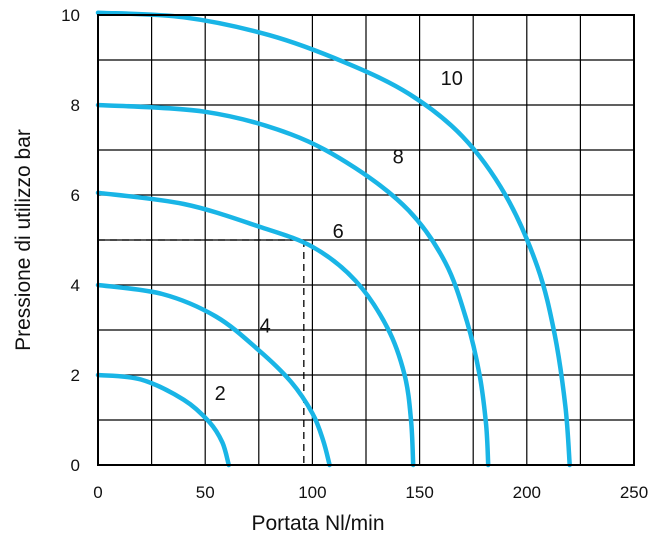 The height and width of the screenshot is (540, 654). What do you see at coordinates (527, 492) in the screenshot?
I see `x-tick-label: 200` at bounding box center [527, 492].